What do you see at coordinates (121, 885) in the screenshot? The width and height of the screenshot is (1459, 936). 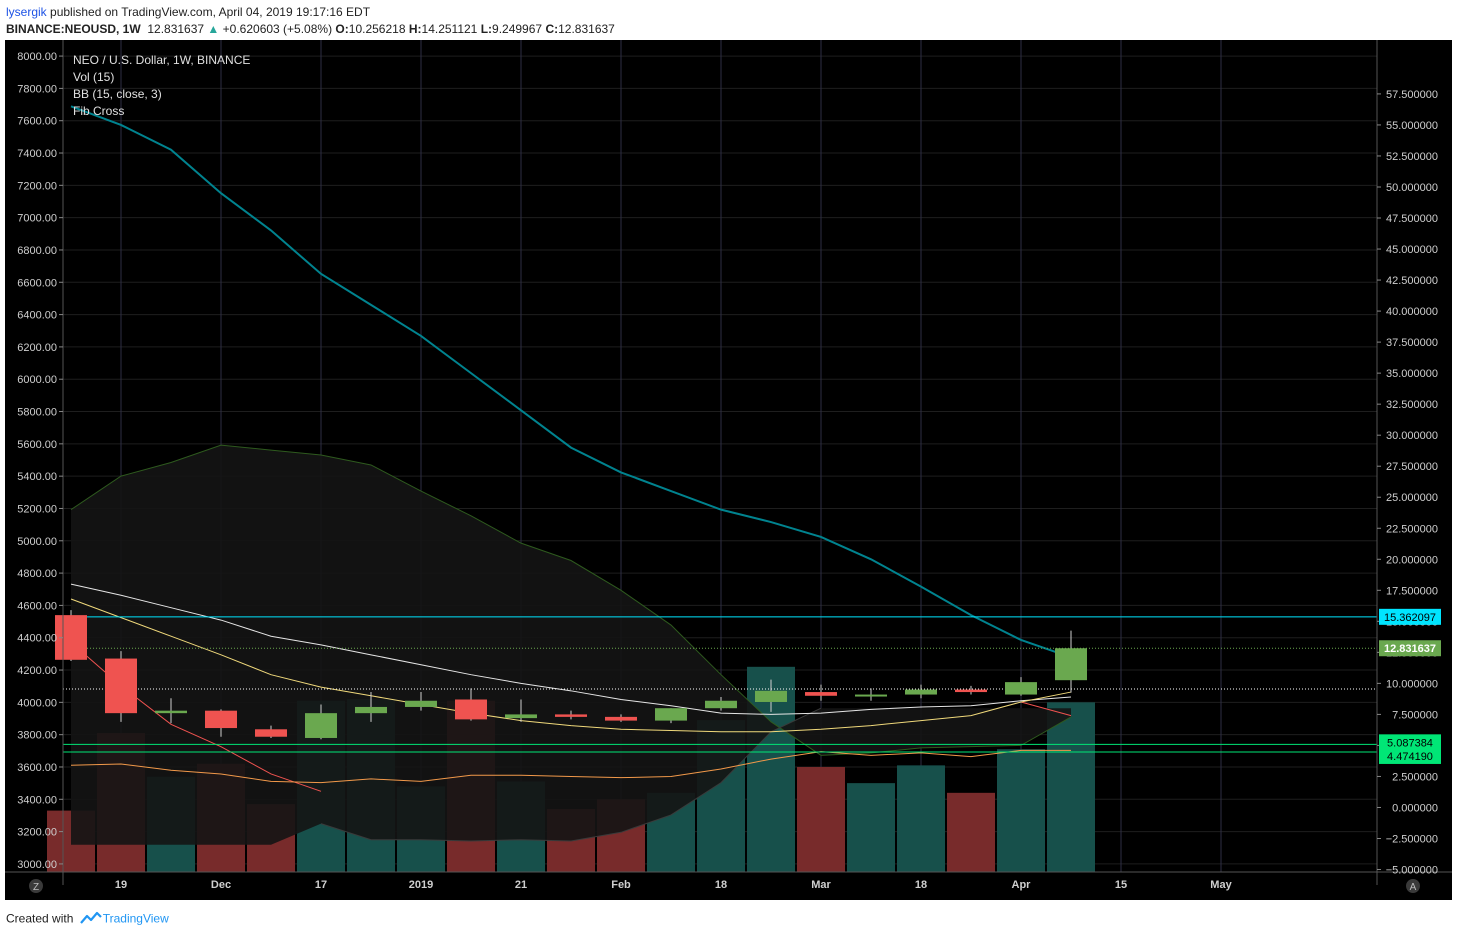 I see `x-axis-label: 19` at bounding box center [121, 885].